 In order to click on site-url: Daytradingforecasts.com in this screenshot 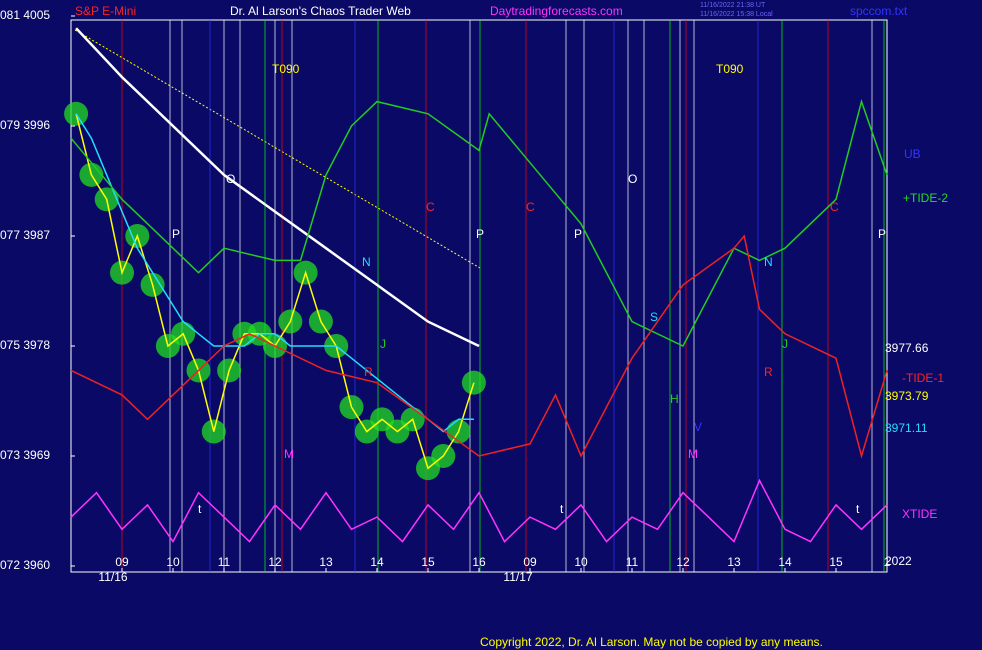, I will do `click(556, 11)`.